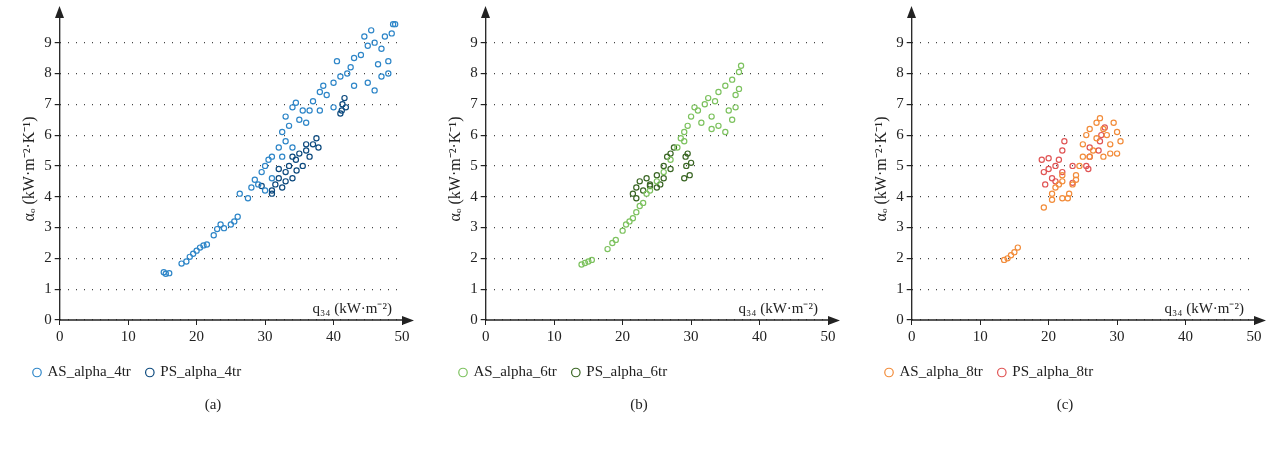 The width and height of the screenshot is (1279, 457). What do you see at coordinates (941, 371) in the screenshot?
I see `legend-label: AS_alpha_8tr` at bounding box center [941, 371].